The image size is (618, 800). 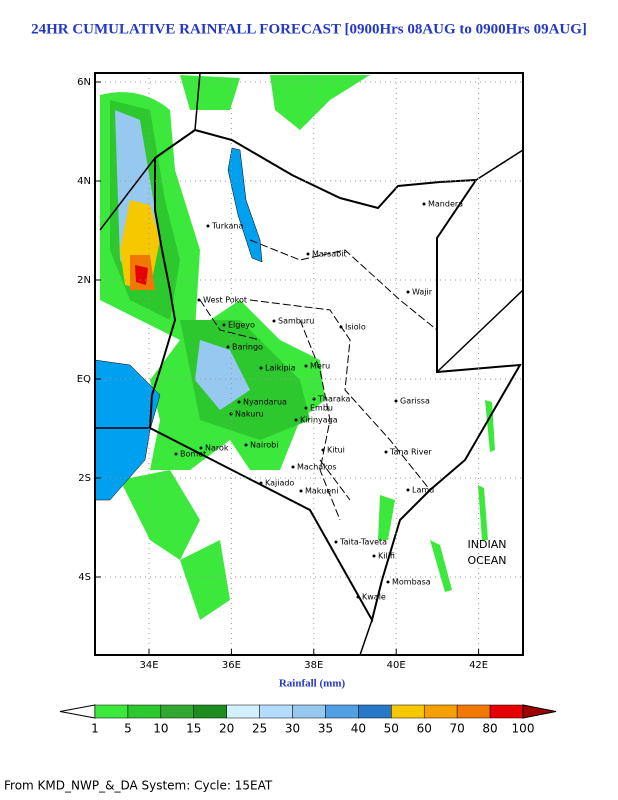 I want to click on footer: From KMD_NWP_&_DA System: Cycle: 15EAT, so click(x=138, y=786).